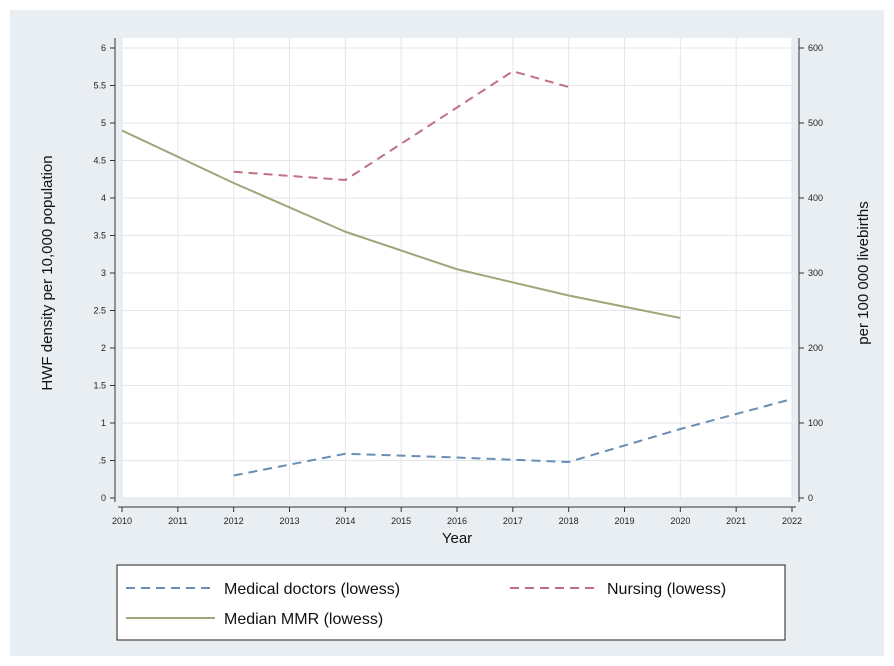 This screenshot has width=894, height=666. I want to click on y2-tick-label: 300, so click(815, 273).